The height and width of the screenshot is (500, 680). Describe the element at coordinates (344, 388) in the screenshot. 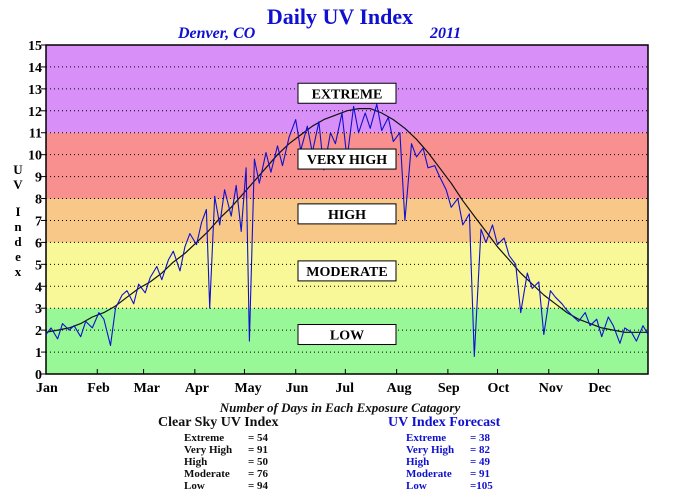

I see `x-tick-label: Jul` at that location.